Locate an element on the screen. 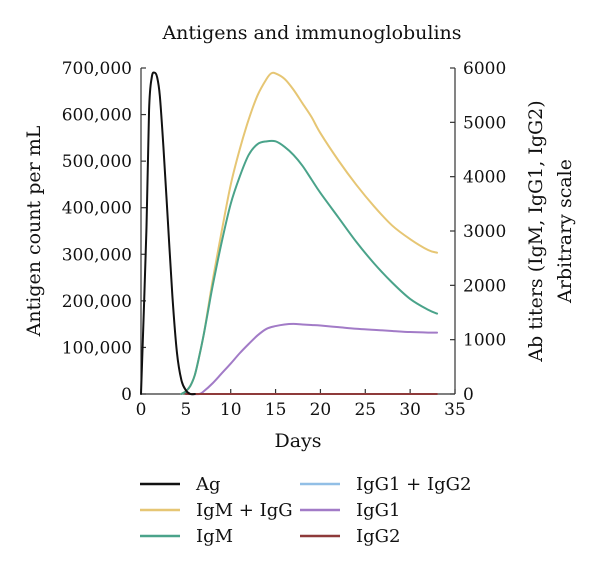 Image resolution: width=600 pixels, height=570 pixels. x-tick-label: 15 is located at coordinates (276, 410).